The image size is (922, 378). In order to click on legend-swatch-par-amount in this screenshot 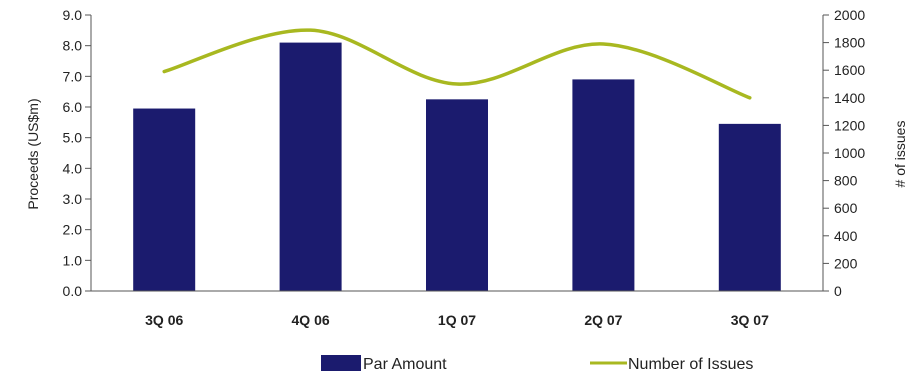, I will do `click(341, 363)`.